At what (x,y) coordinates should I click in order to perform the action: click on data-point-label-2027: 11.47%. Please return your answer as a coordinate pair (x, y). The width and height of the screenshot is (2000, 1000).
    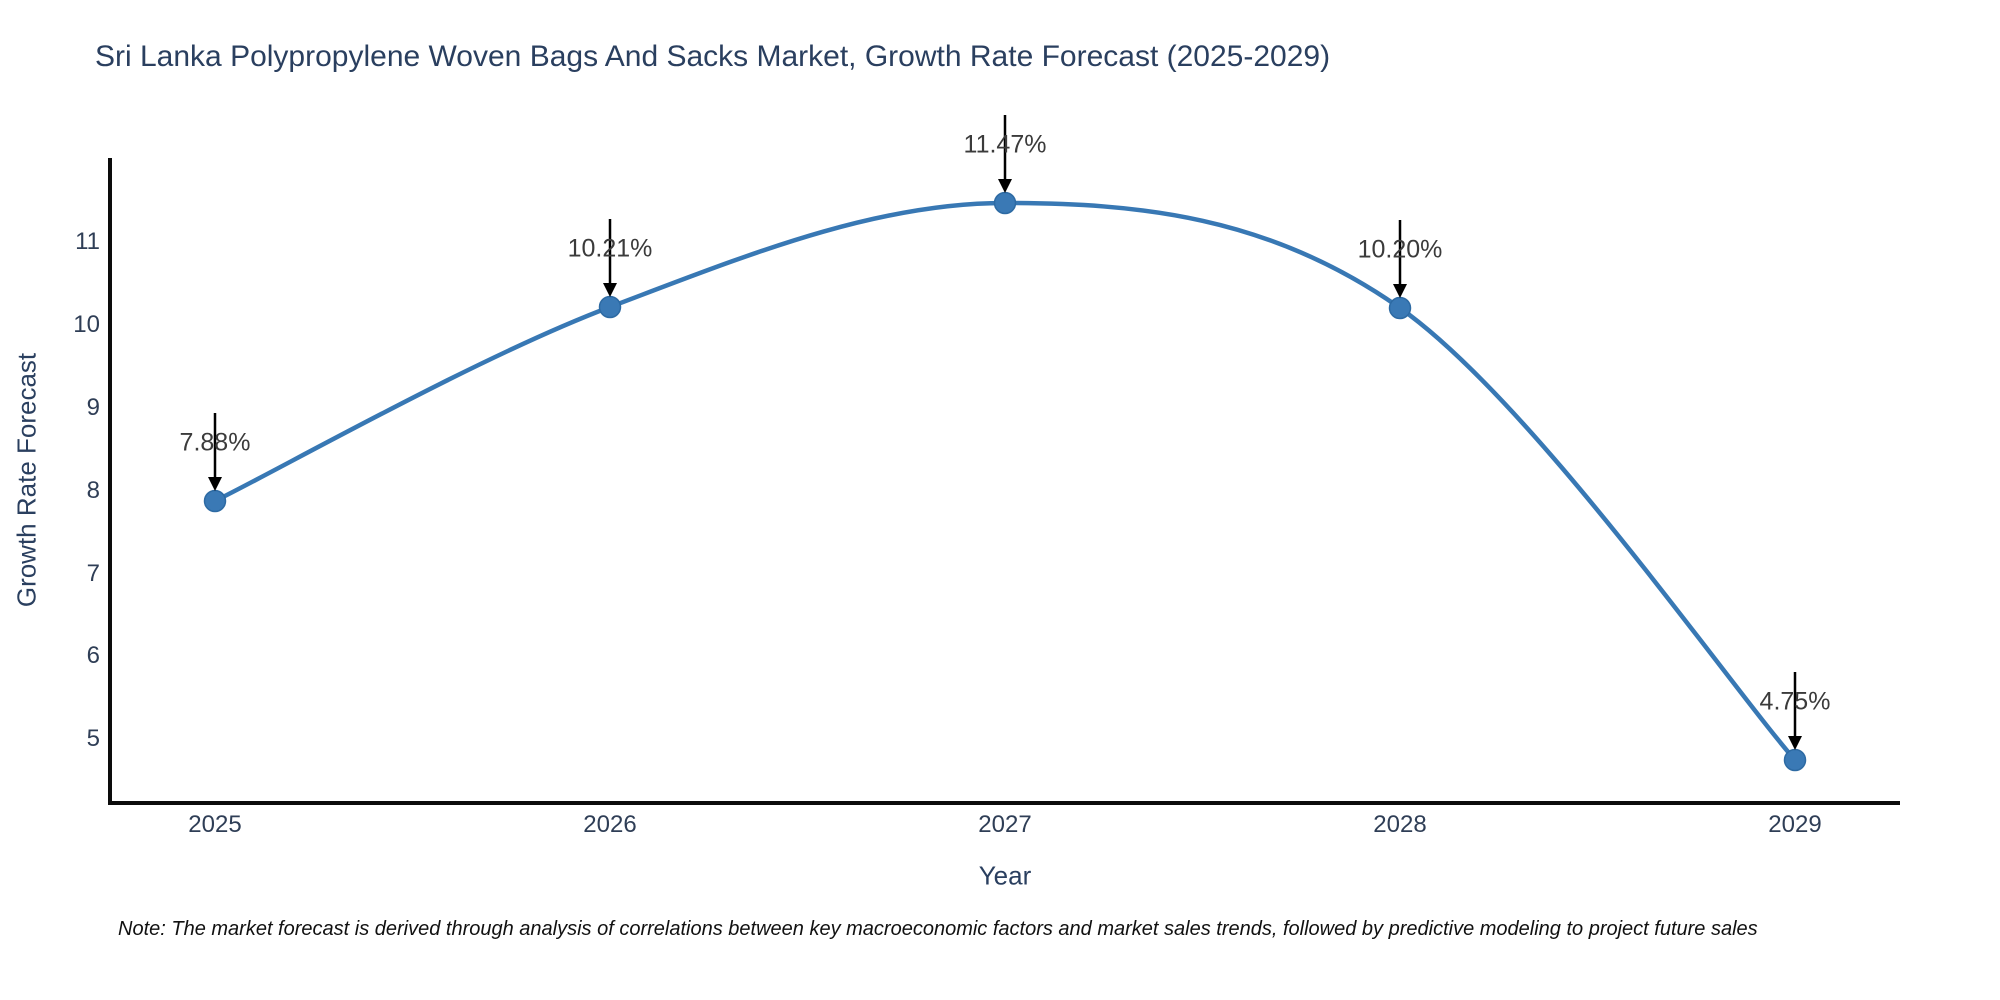
    Looking at the image, I should click on (1005, 144).